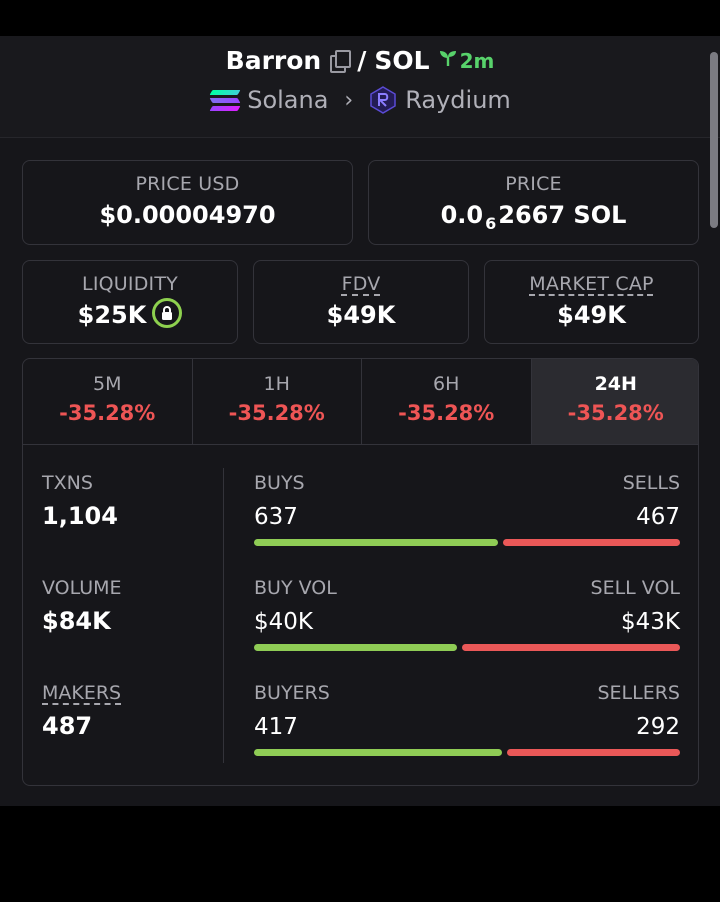 The width and height of the screenshot is (720, 902). Describe the element at coordinates (81, 711) in the screenshot. I see `makers-stat: MAKERS 487` at that location.